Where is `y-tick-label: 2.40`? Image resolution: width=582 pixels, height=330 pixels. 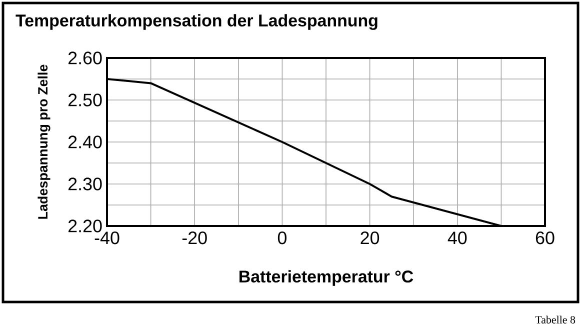 y-tick-label: 2.40 is located at coordinates (85, 142).